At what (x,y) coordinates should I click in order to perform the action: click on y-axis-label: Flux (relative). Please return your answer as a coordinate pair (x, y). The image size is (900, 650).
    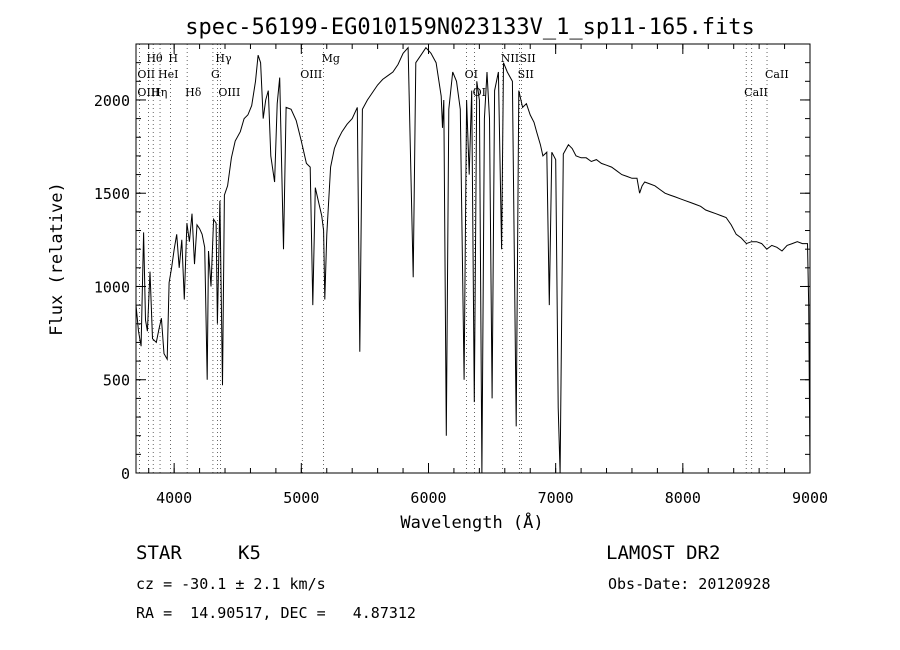
    Looking at the image, I should click on (57, 259).